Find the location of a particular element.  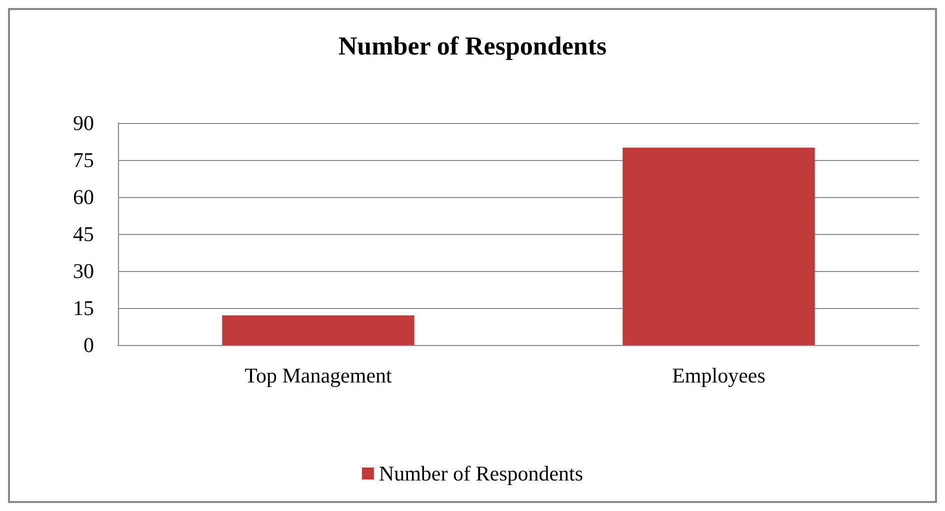

y-tick-label: 75 is located at coordinates (83, 160).